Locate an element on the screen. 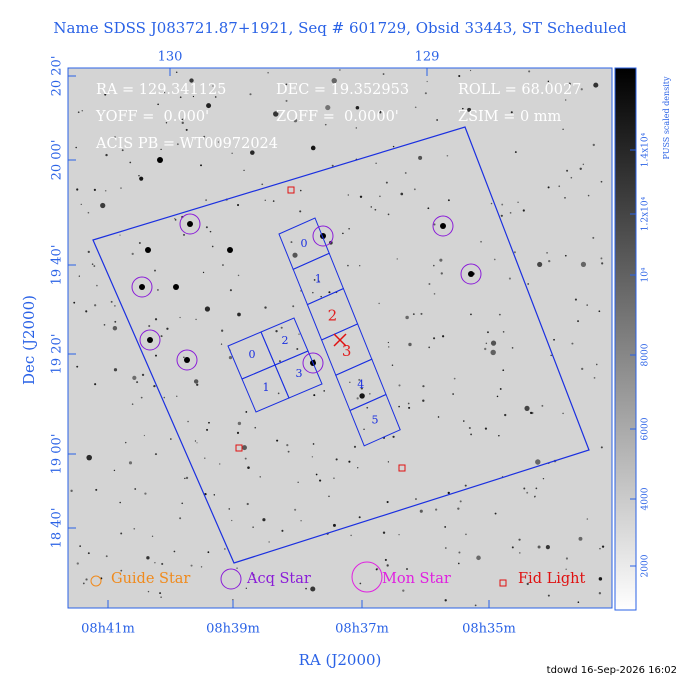 This screenshot has width=680, height=680. legend-acq: Acq Star is located at coordinates (278, 579).